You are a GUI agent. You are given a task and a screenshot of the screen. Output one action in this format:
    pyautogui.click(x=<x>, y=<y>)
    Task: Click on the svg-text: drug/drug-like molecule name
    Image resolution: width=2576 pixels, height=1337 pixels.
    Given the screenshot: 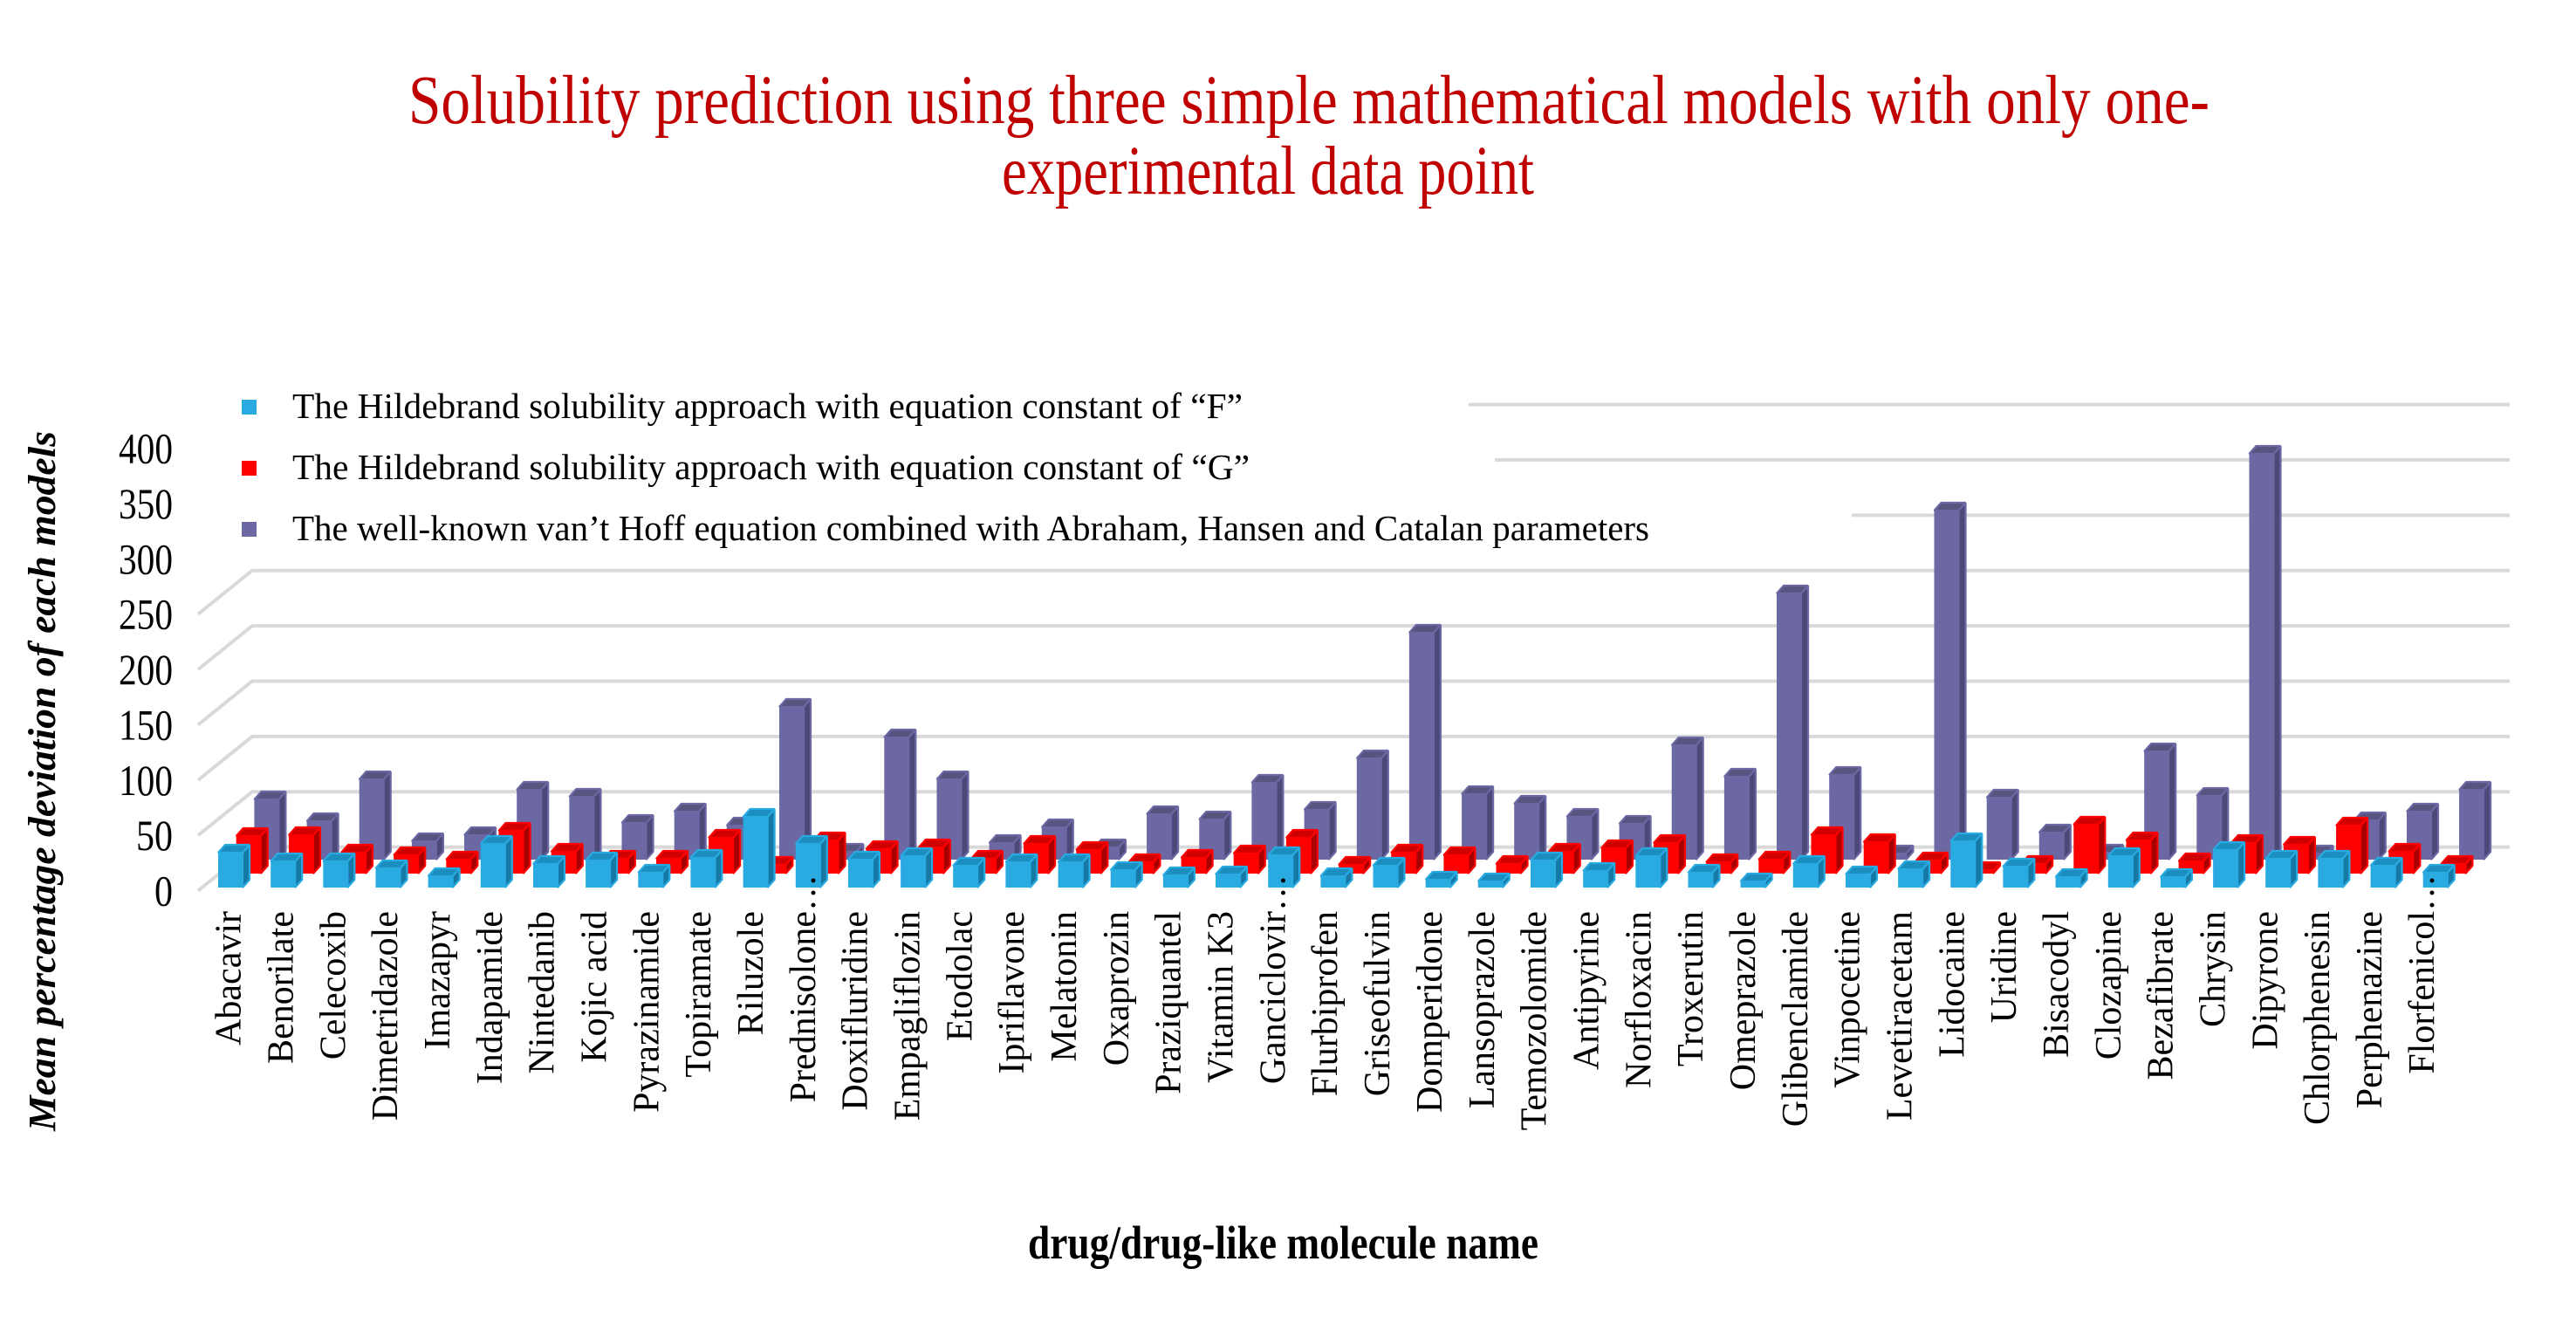 What is the action you would take?
    pyautogui.click(x=1283, y=1243)
    